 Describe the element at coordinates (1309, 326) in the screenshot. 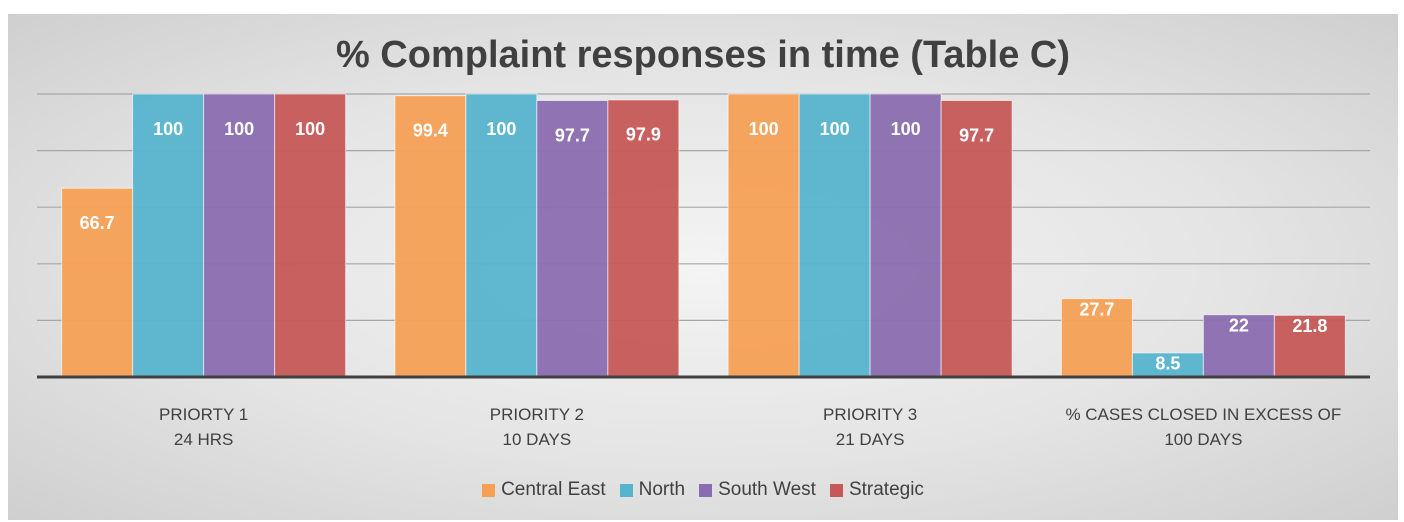

I see `value-label: 21.8` at that location.